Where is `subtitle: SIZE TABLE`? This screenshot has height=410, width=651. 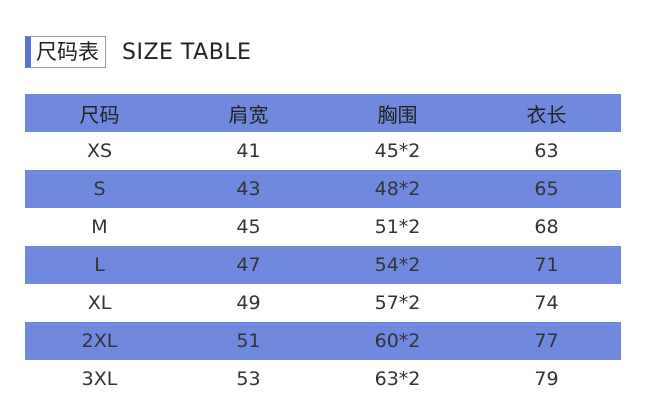
subtitle: SIZE TABLE is located at coordinates (187, 52).